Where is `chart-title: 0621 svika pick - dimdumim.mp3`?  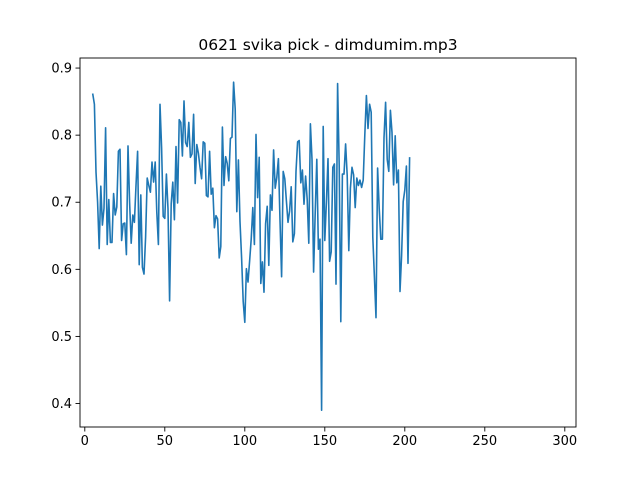
chart-title: 0621 svika pick - dimdumim.mp3 is located at coordinates (327, 45).